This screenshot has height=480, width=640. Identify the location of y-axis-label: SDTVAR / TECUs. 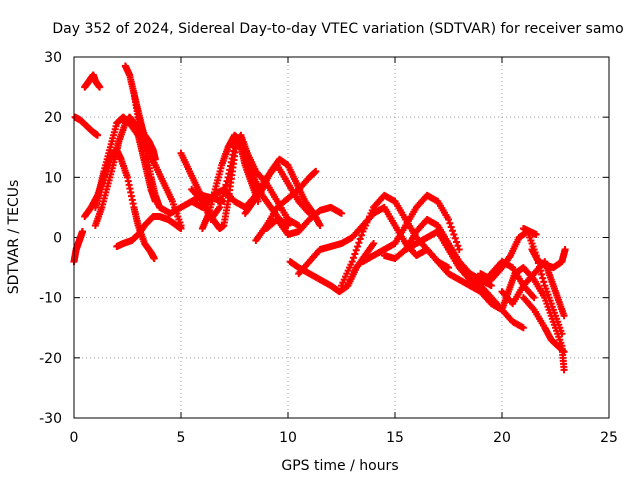
(14, 237).